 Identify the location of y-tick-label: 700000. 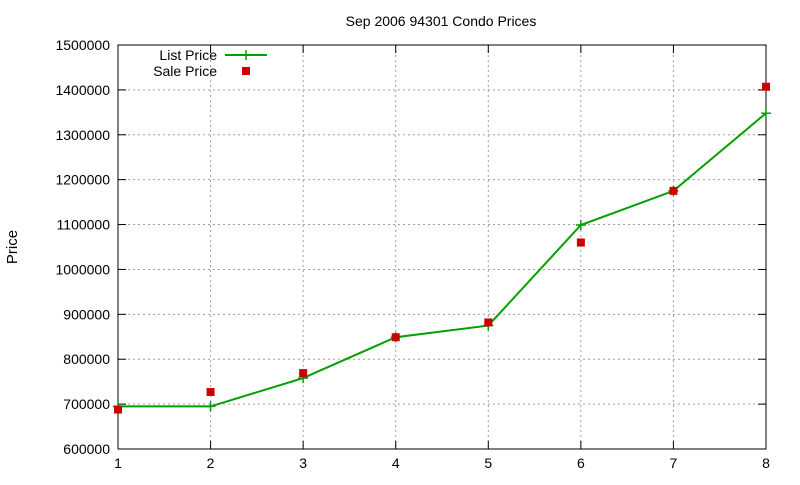
(86, 404).